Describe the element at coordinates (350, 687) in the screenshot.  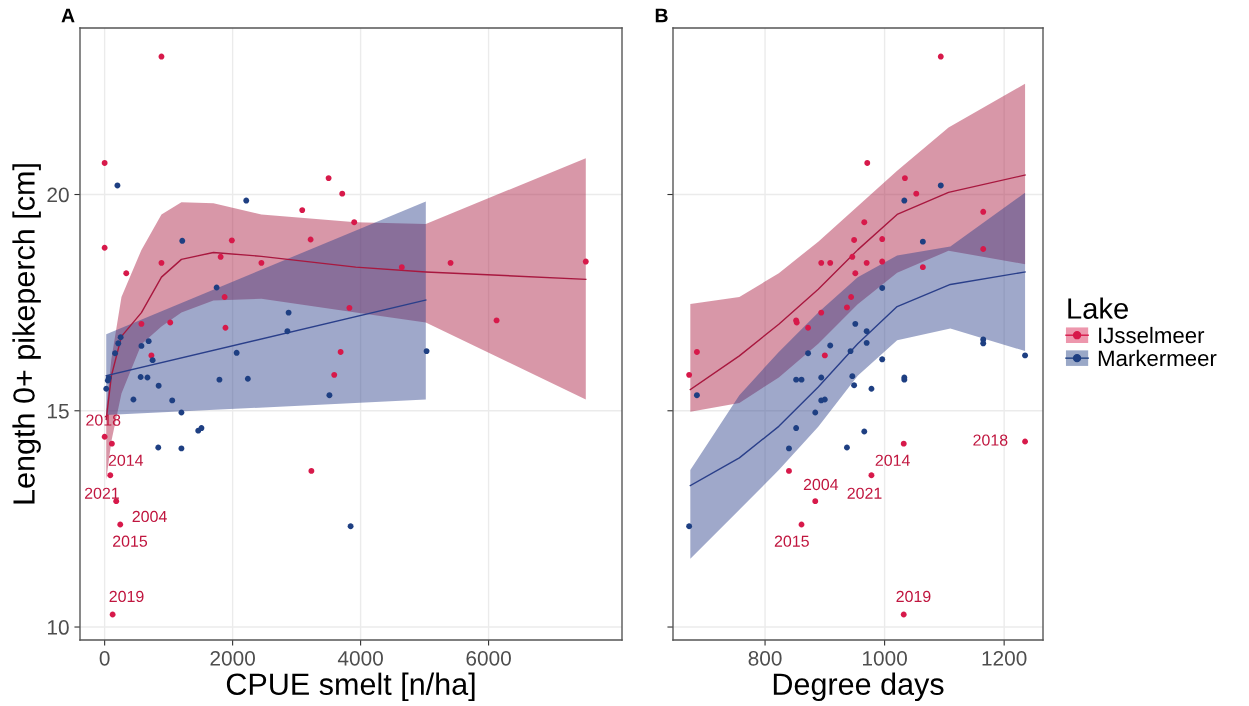
I see `x-axis-title: CPUE smelt [n/ha]` at that location.